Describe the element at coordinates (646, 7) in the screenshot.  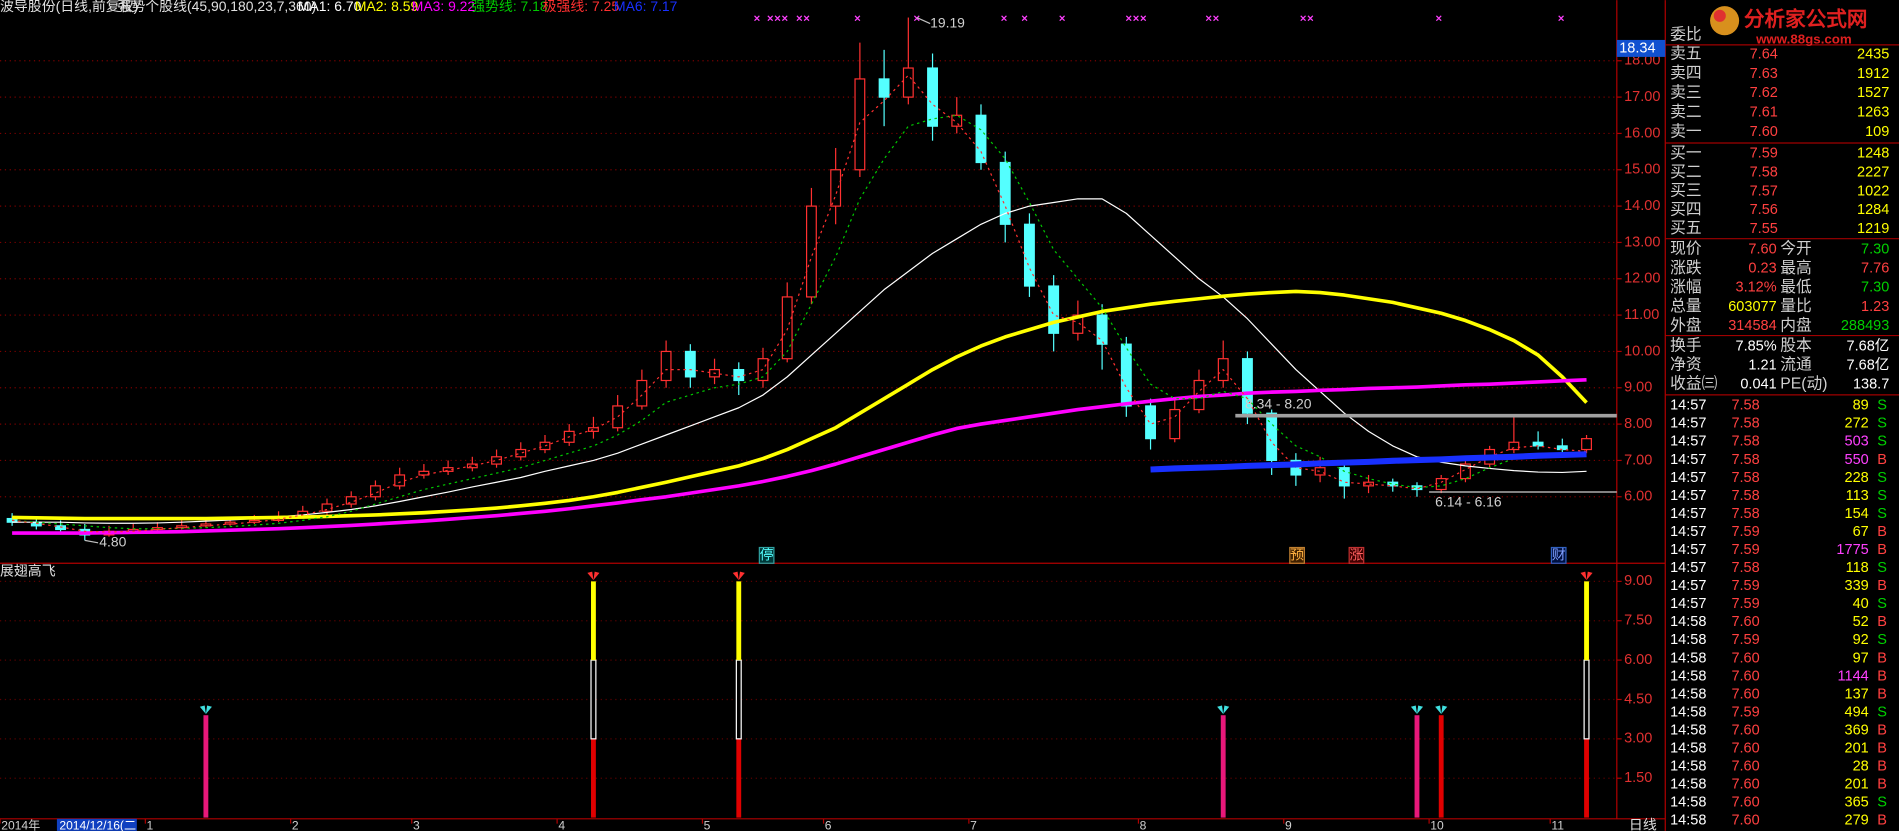
I see `legend-entry: MA6: 7.17` at that location.